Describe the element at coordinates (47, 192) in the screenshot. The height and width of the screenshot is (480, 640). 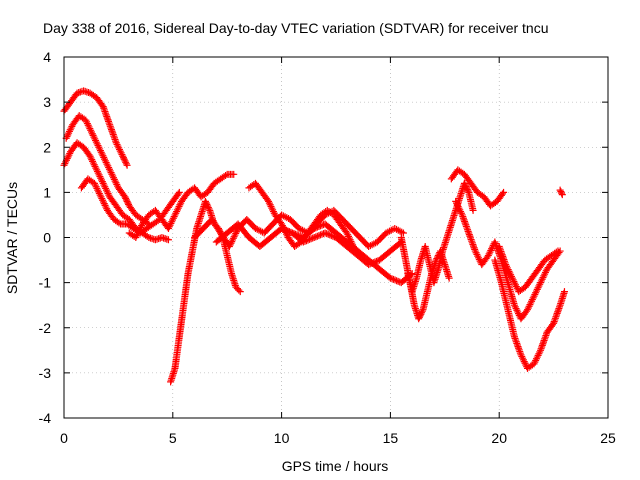
I see `y-tick-label: 1` at that location.